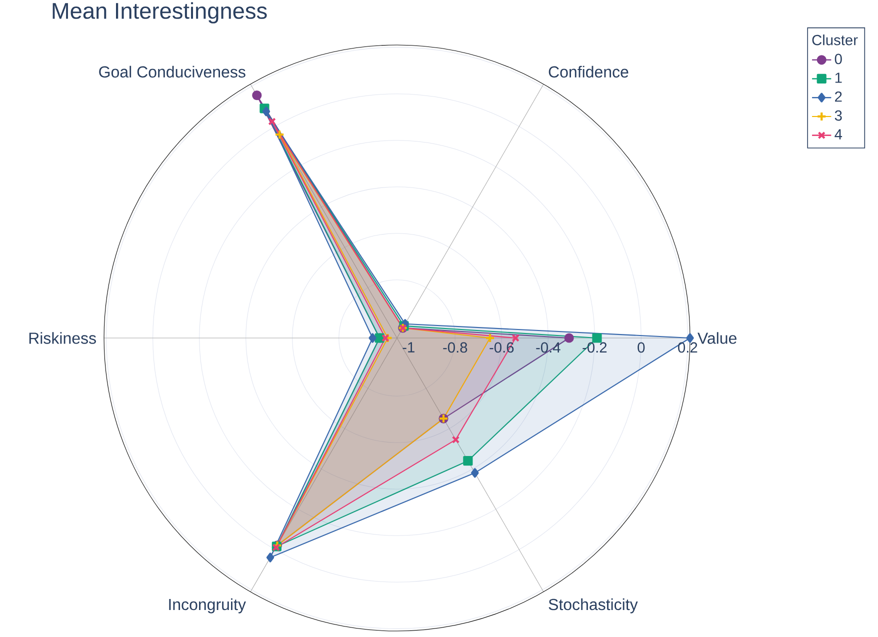  What do you see at coordinates (172, 72) in the screenshot?
I see `spoke-label: Goal Conduciveness` at bounding box center [172, 72].